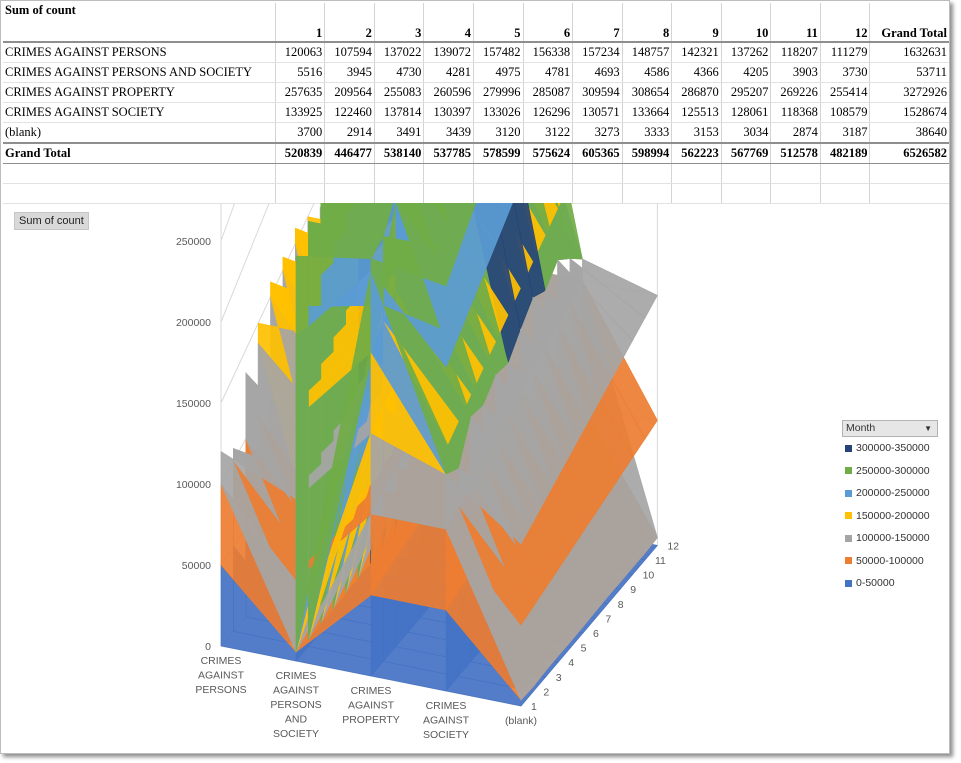  Describe the element at coordinates (300, 52) in the screenshot. I see `value-cell: 120063` at that location.